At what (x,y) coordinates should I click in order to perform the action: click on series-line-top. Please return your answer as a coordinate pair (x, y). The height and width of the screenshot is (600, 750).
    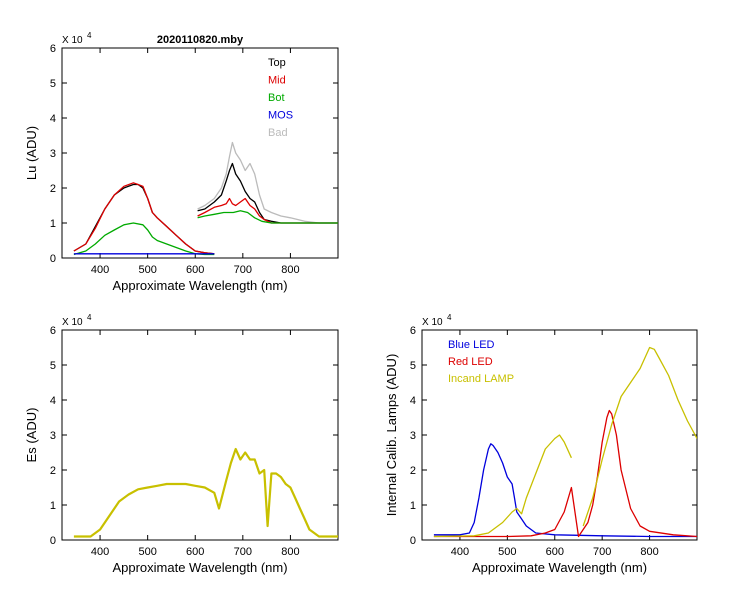
    Looking at the image, I should click on (144, 219).